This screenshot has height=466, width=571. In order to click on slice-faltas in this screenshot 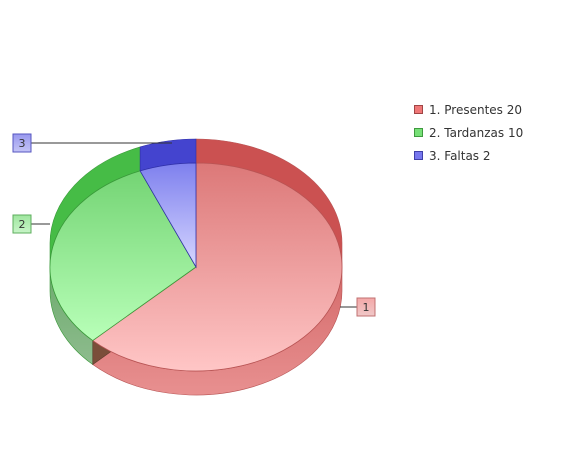, I will do `click(168, 215)`.